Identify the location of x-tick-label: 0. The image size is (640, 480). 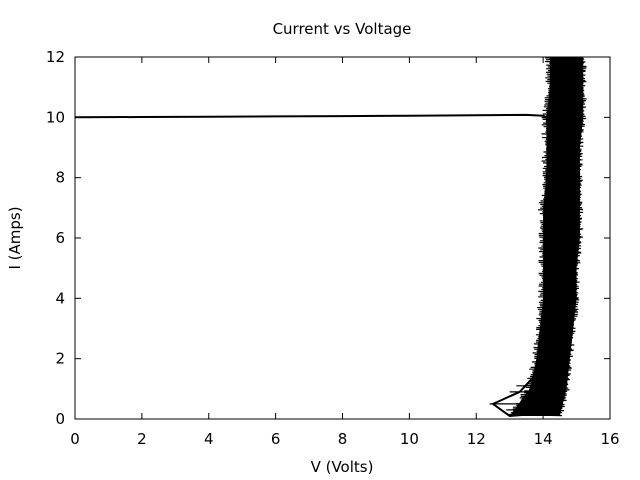
(75, 439).